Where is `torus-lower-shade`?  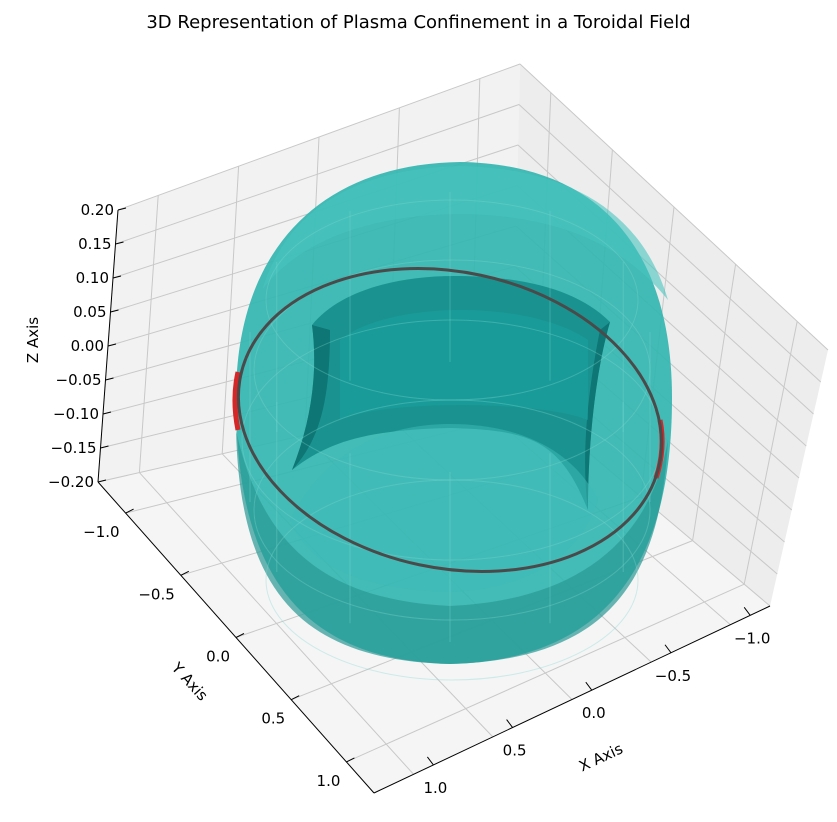
torus-lower-shade is located at coordinates (452, 547).